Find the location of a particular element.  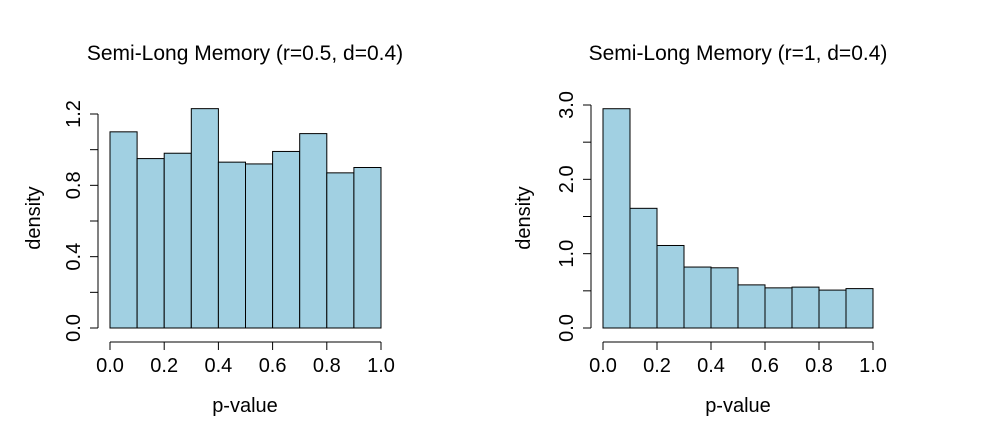

chart-title: Semi-Long Memory (r=0.5, d=0.4) is located at coordinates (245, 53).